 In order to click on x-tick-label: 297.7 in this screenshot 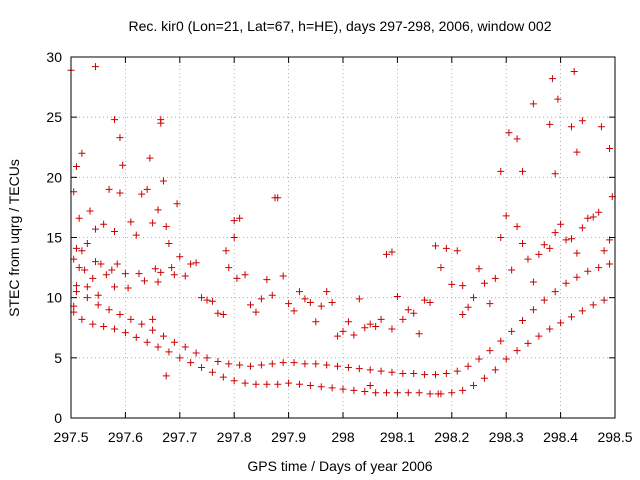, I will do `click(179, 437)`.